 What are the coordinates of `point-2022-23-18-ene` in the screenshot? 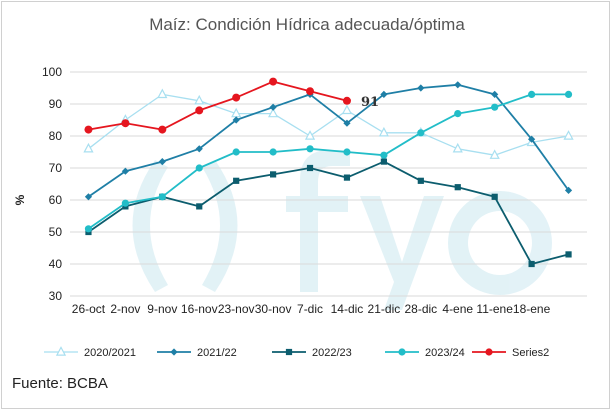 It's located at (531, 264).